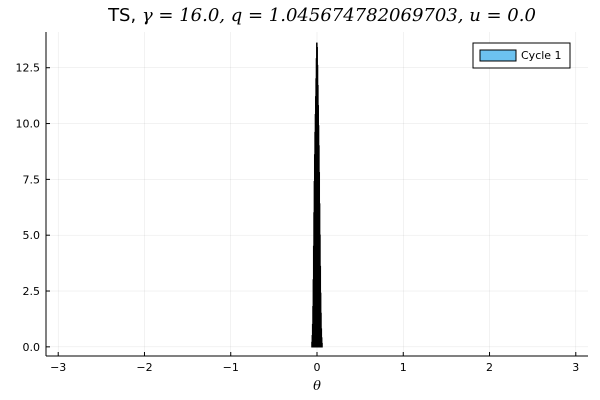 The width and height of the screenshot is (600, 400). Describe the element at coordinates (303, 15) in the screenshot. I see `chart-title-params: γ = 16.0, q = 1.045674782069703,` at that location.